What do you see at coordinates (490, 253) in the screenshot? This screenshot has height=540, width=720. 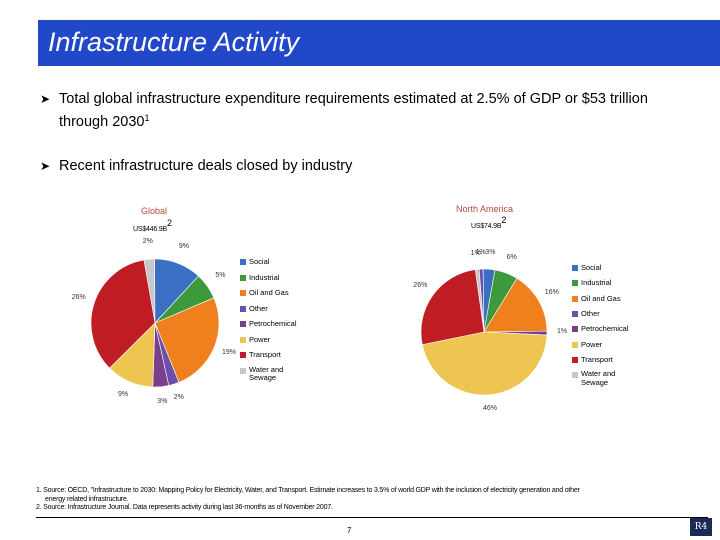 I see `data-label-social: 3%` at bounding box center [490, 253].